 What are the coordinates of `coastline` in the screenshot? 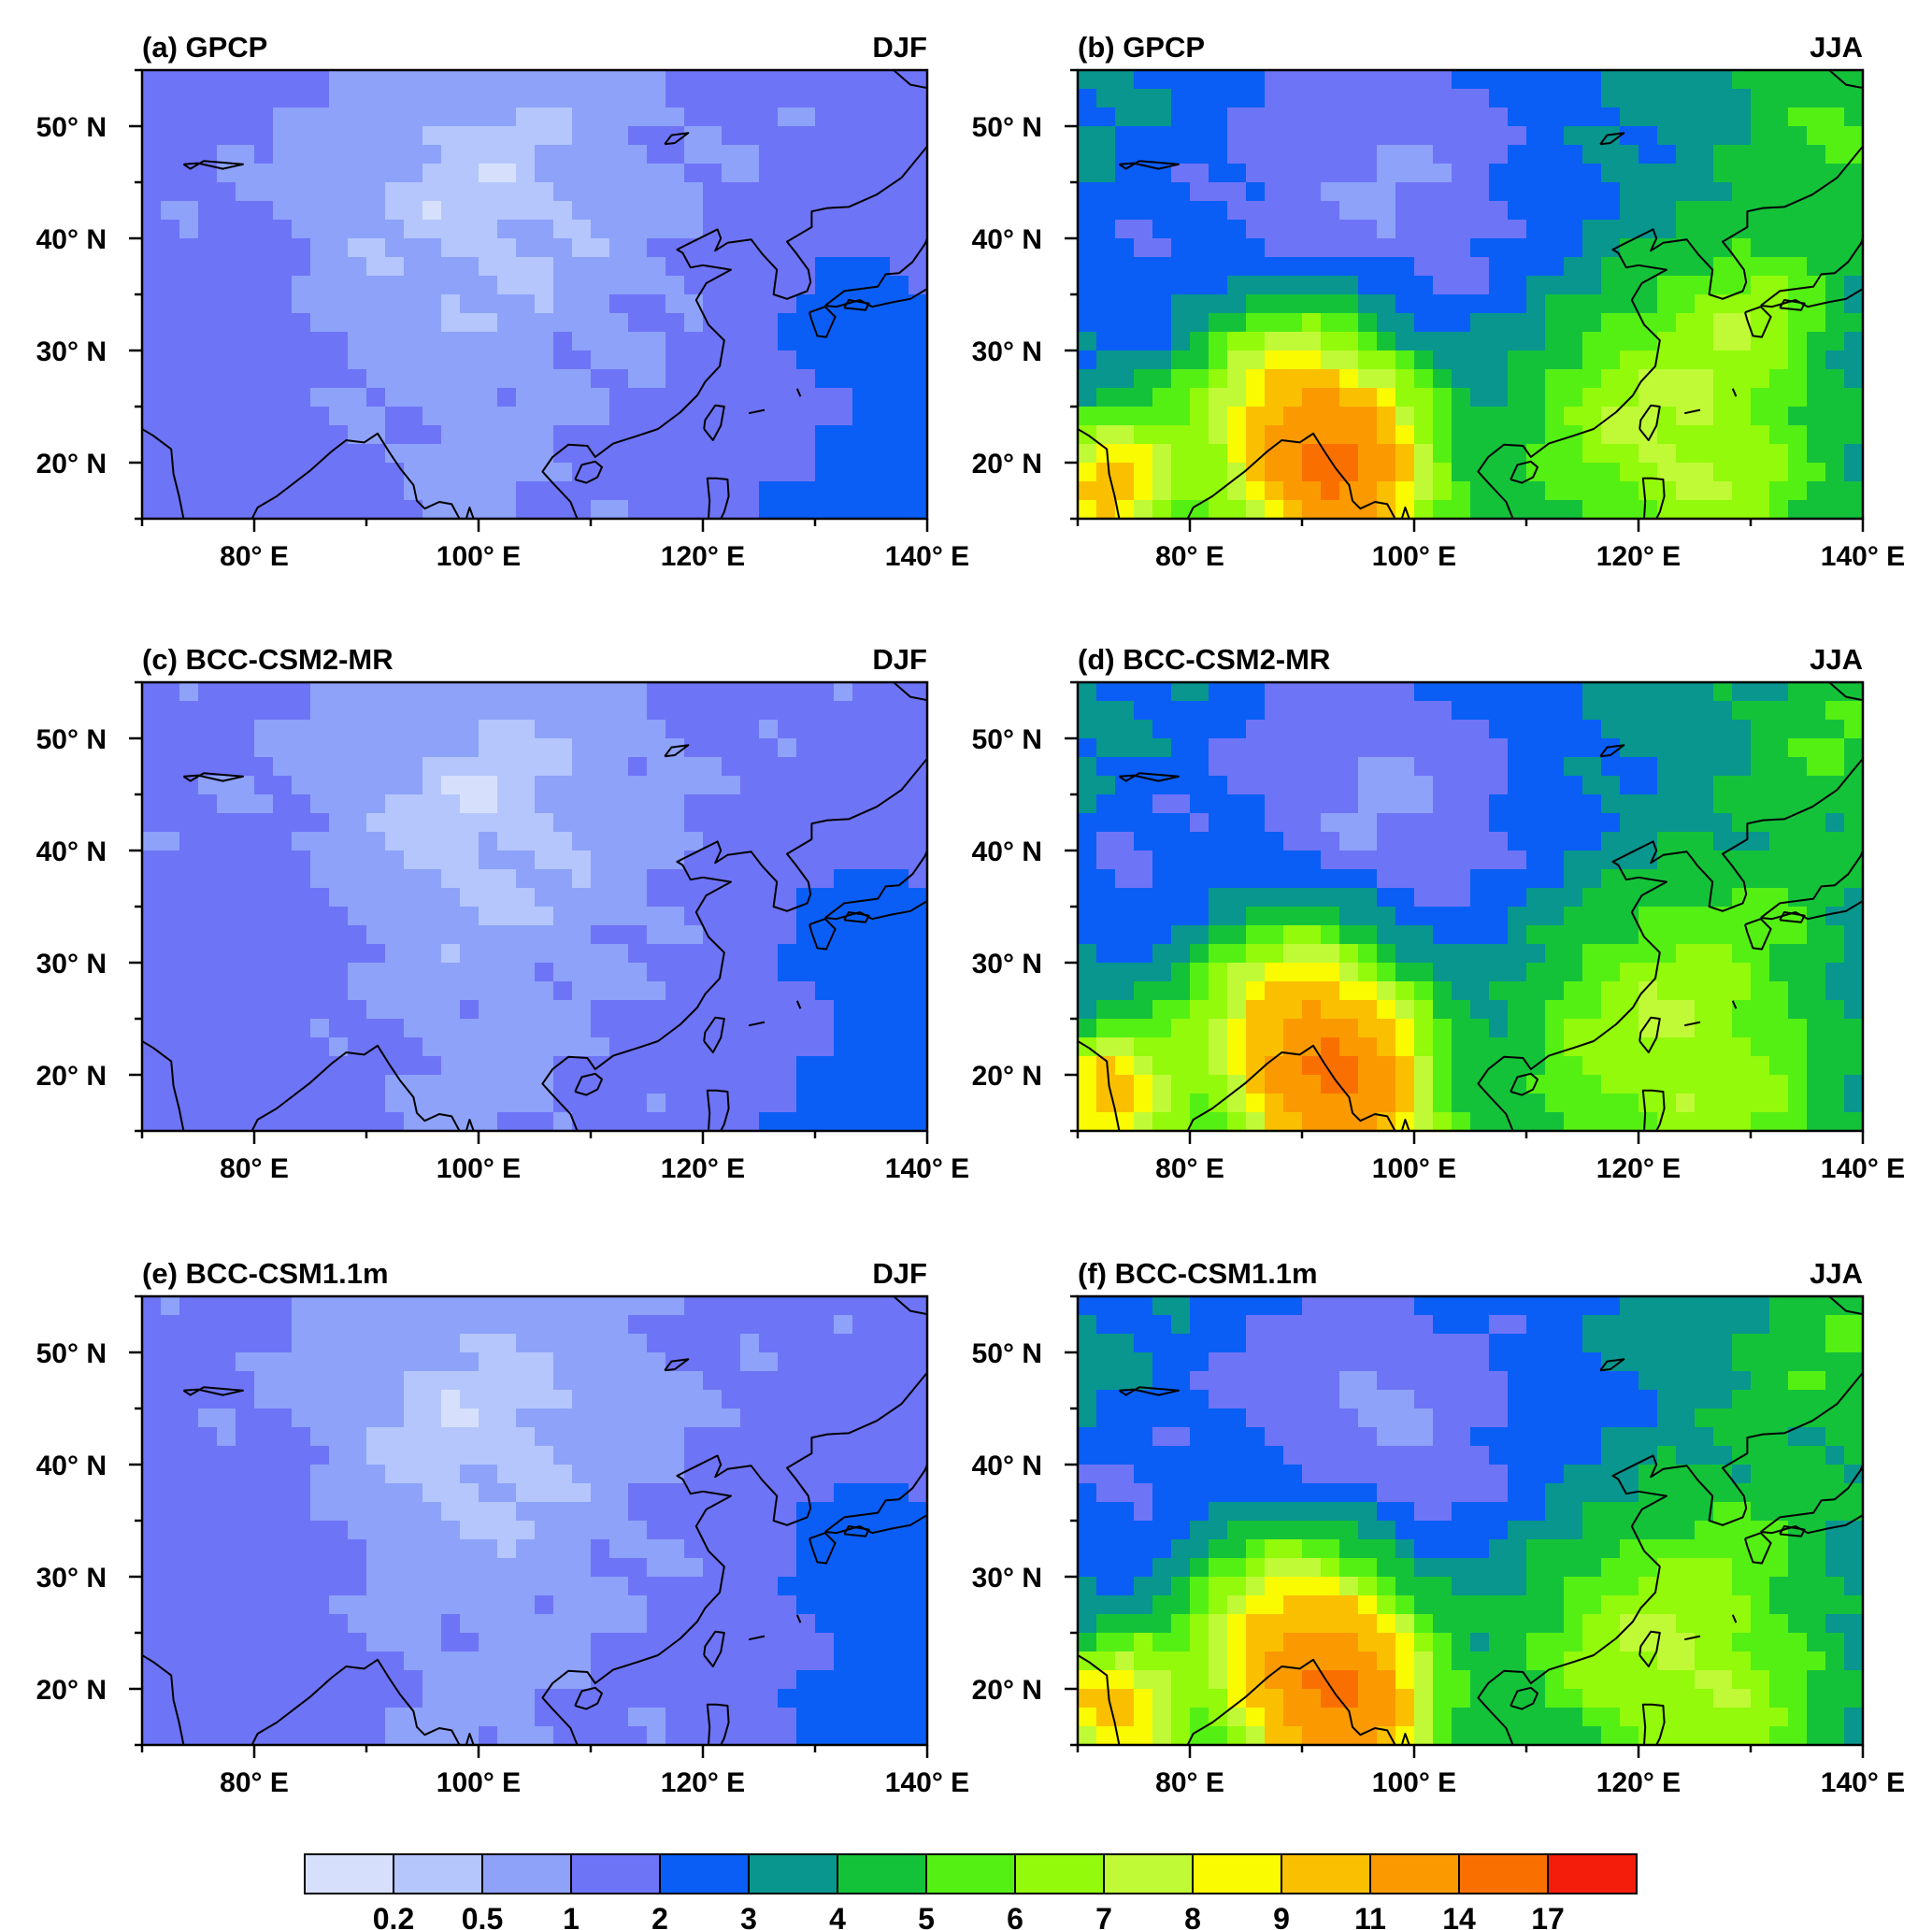 It's located at (714, 422).